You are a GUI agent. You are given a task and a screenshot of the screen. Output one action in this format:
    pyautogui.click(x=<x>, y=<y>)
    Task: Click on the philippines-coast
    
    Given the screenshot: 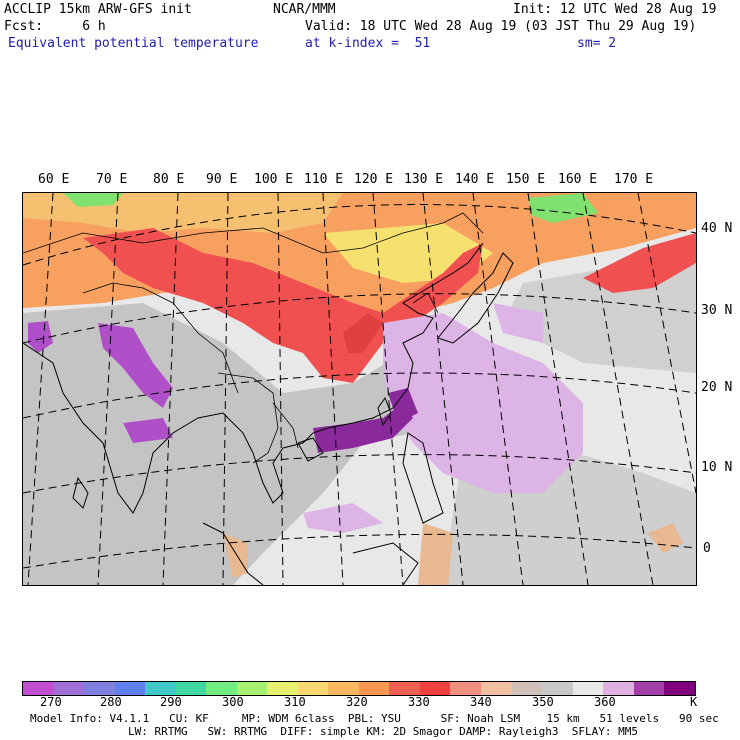 What is the action you would take?
    pyautogui.click(x=423, y=478)
    